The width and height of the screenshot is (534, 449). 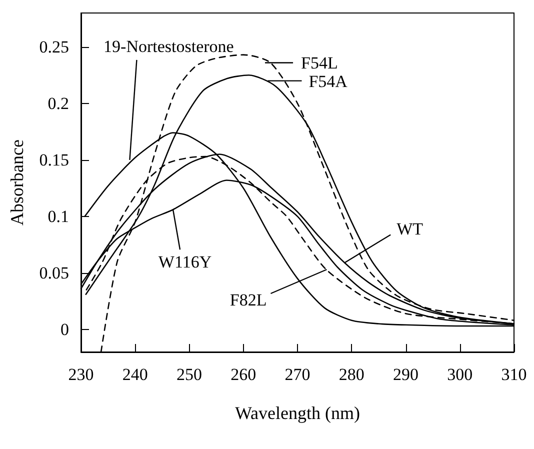 I want to click on annotation: WT, so click(x=410, y=229).